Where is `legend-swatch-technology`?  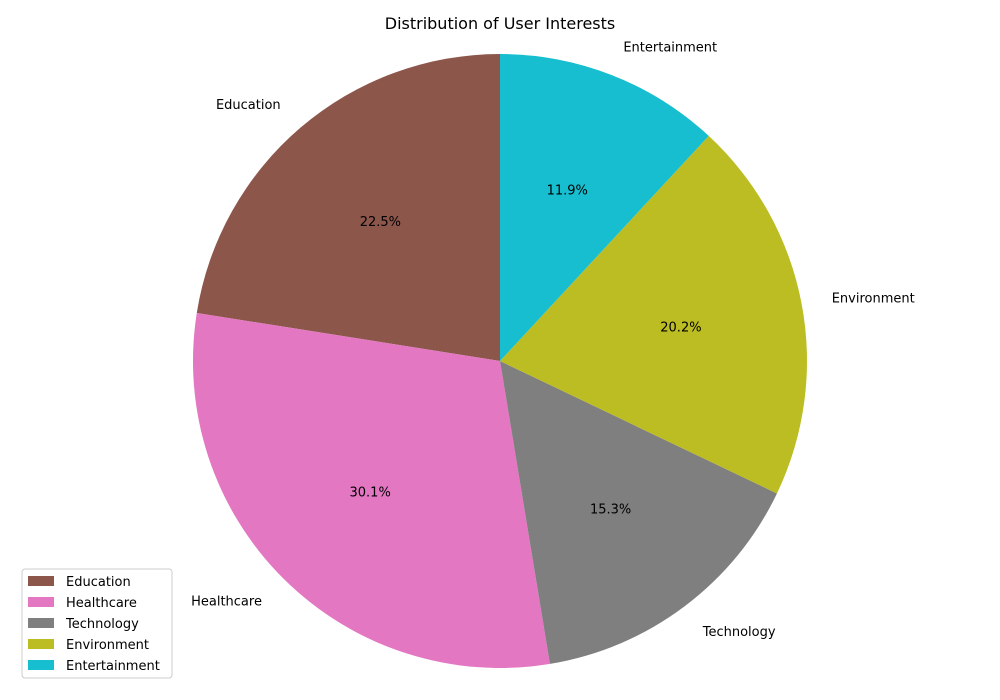 legend-swatch-technology is located at coordinates (41, 623).